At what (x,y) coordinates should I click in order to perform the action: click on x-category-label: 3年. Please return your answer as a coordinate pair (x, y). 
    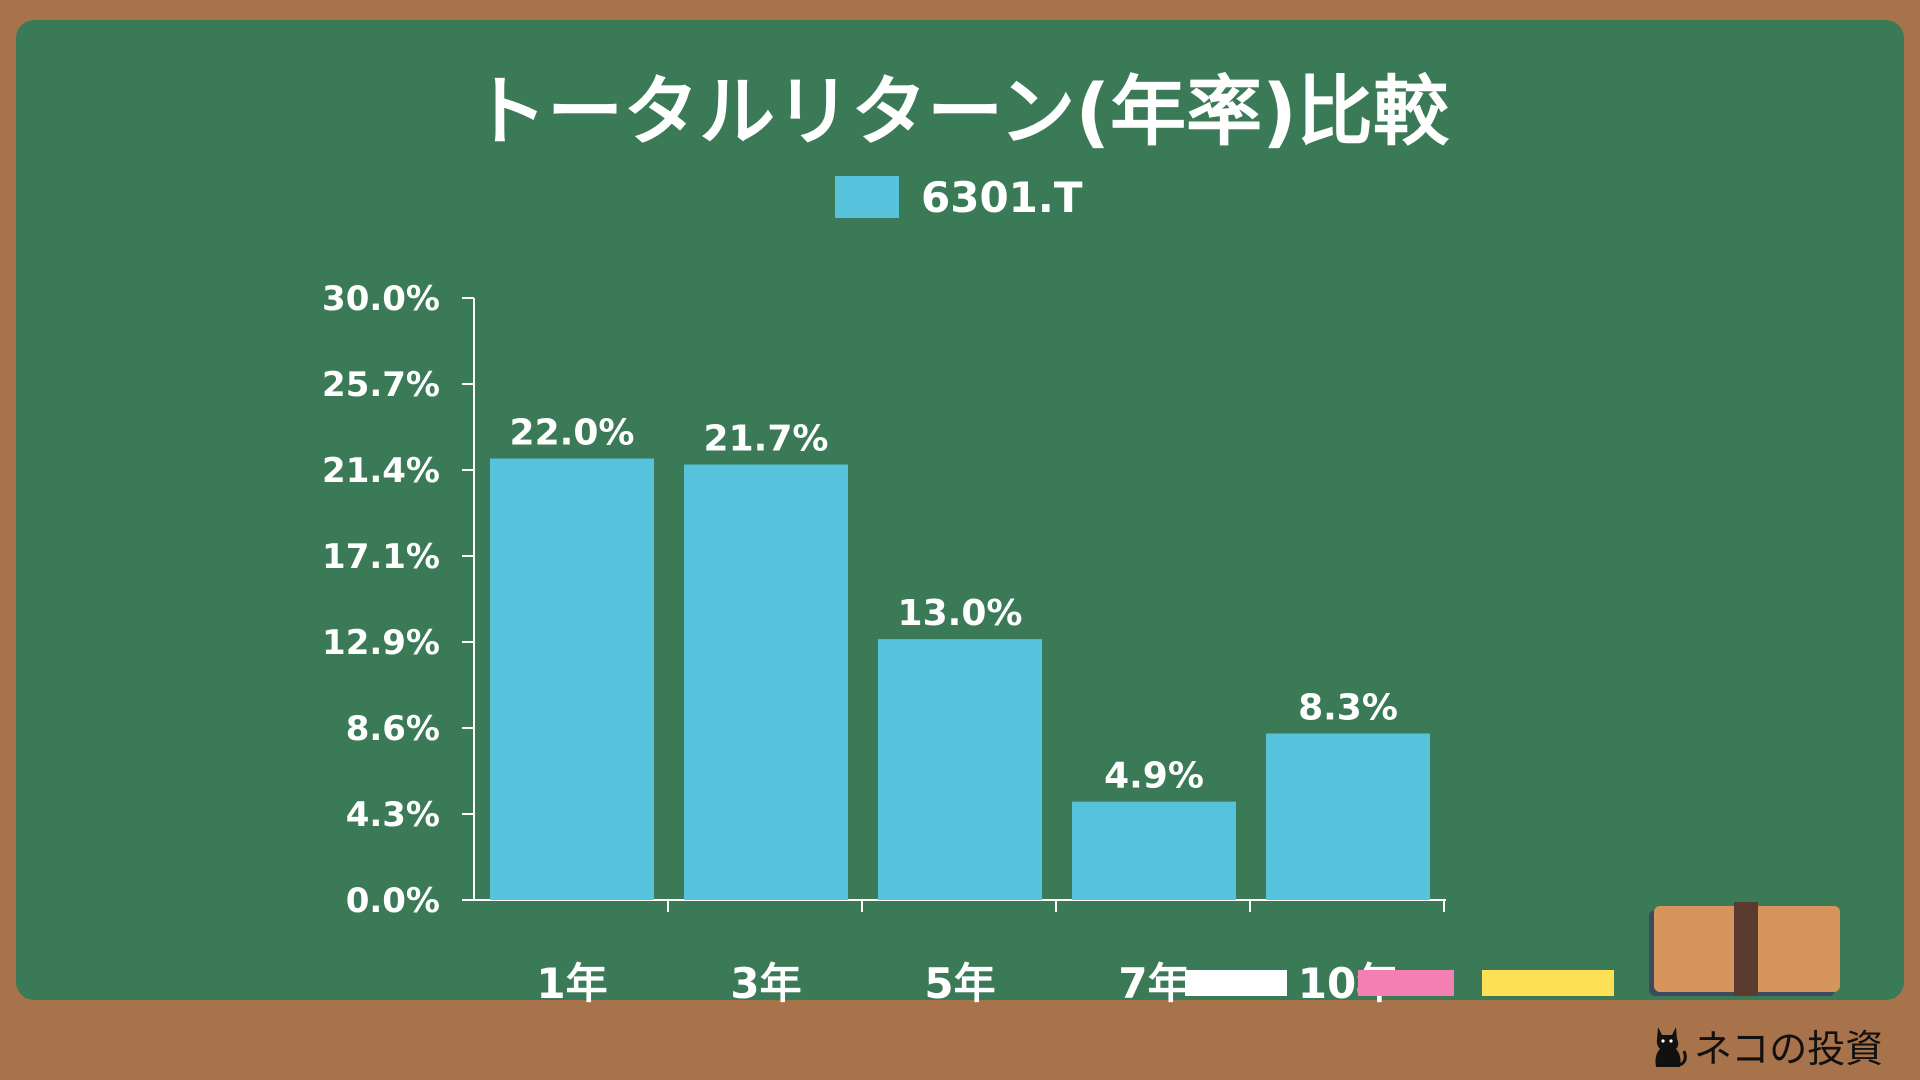
    Looking at the image, I should click on (765, 983).